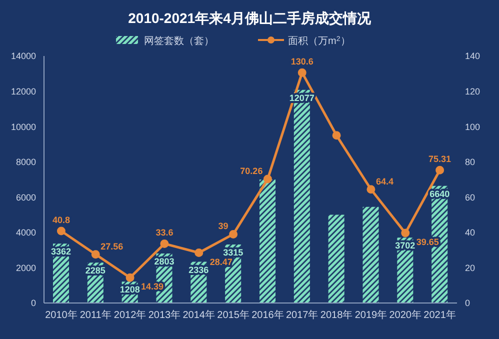  I want to click on data-label: 6640, so click(440, 193).